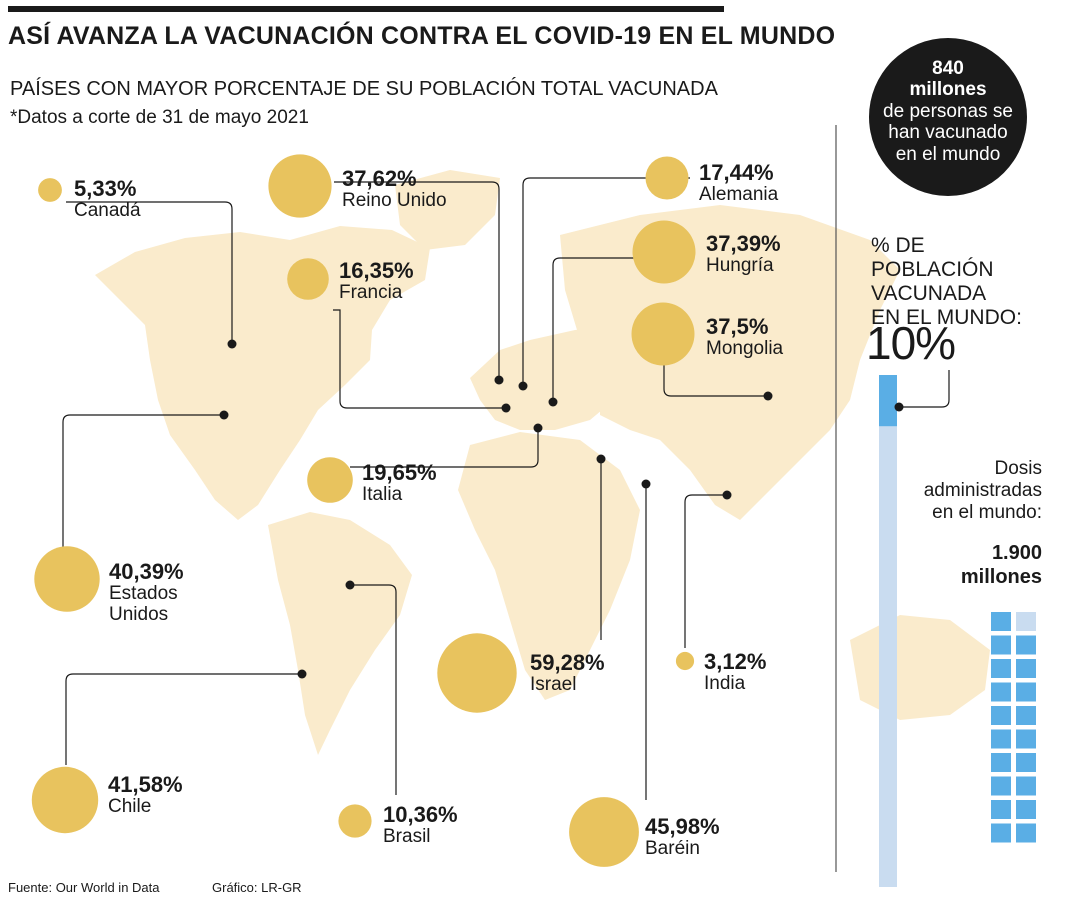 The image size is (1080, 900). I want to click on location-dot-barein, so click(646, 484).